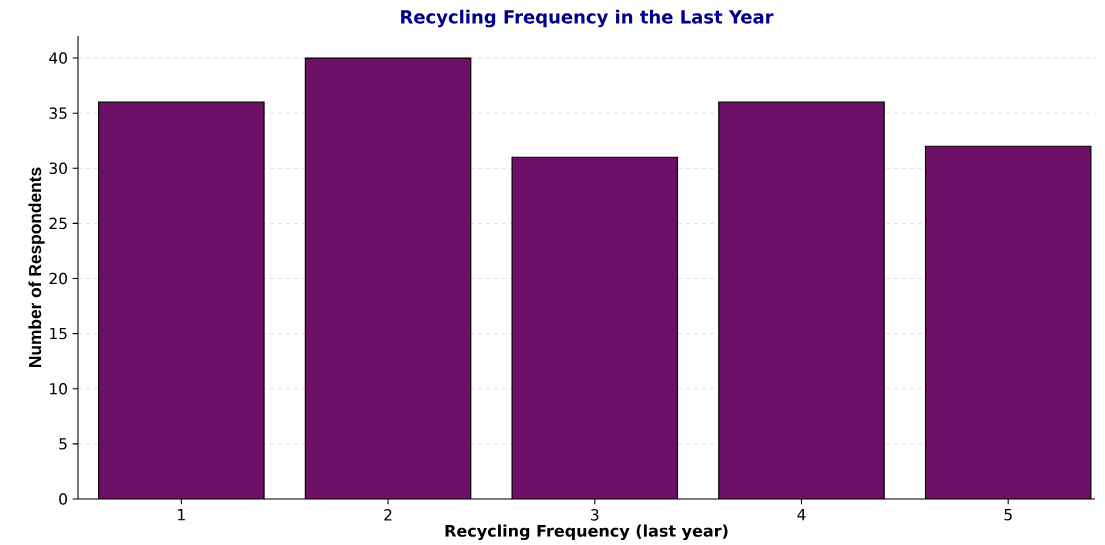 Image resolution: width=1105 pixels, height=545 pixels. Describe the element at coordinates (586, 532) in the screenshot. I see `x-axis-title: Recycling Frequency (last year)` at that location.